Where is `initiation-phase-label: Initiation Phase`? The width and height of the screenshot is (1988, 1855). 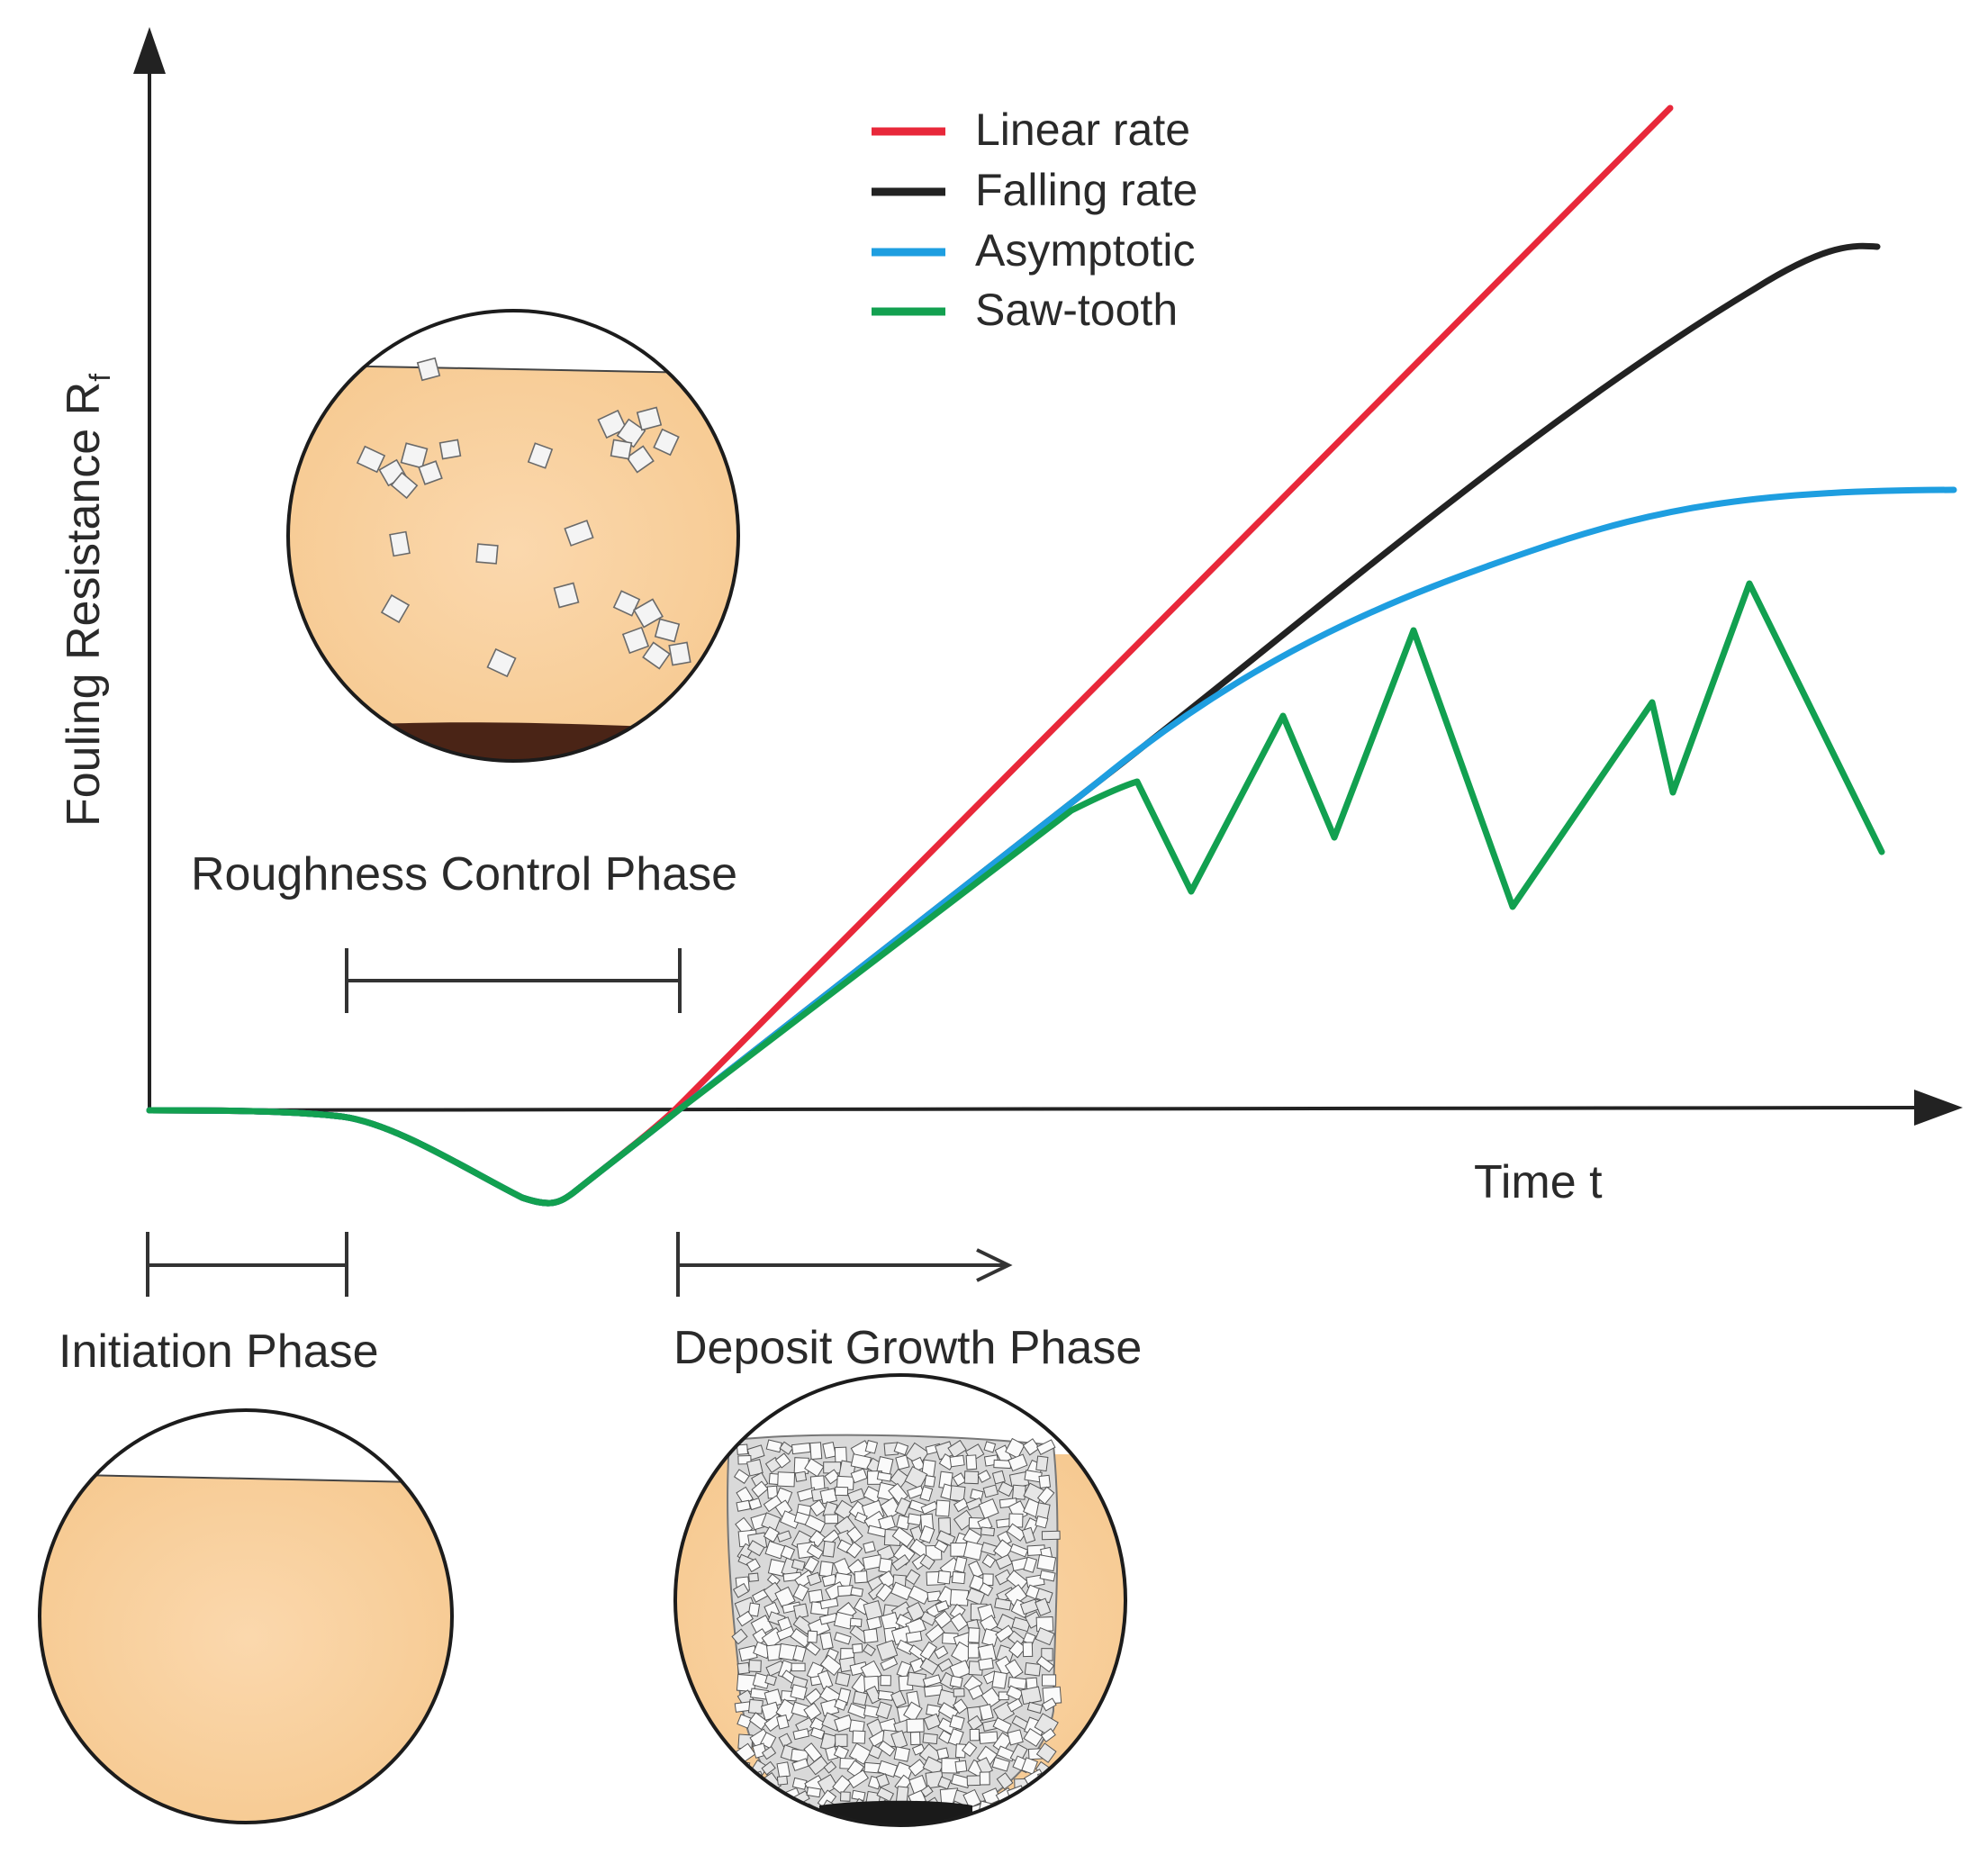 initiation-phase-label: Initiation Phase is located at coordinates (219, 1352).